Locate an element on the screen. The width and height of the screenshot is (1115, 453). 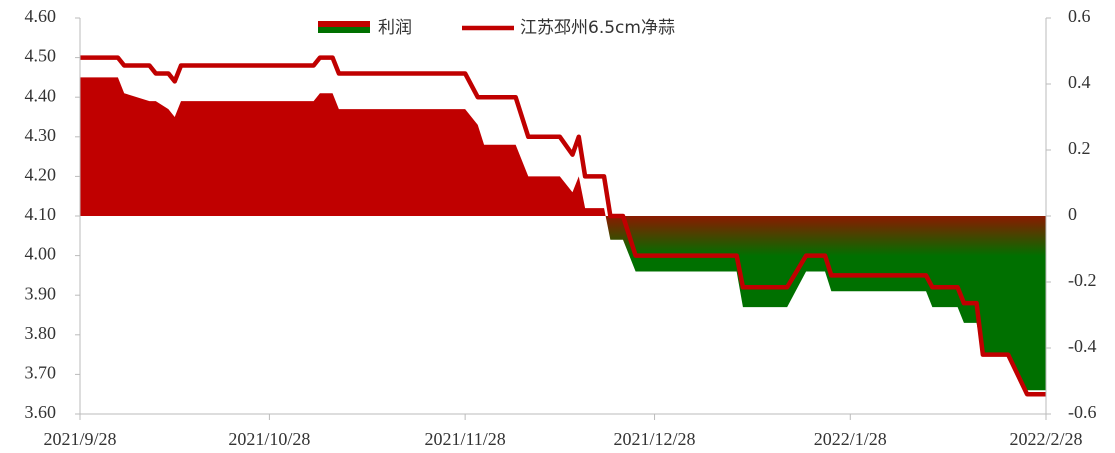
y2-tick-label: 0.6 is located at coordinates (1079, 16).